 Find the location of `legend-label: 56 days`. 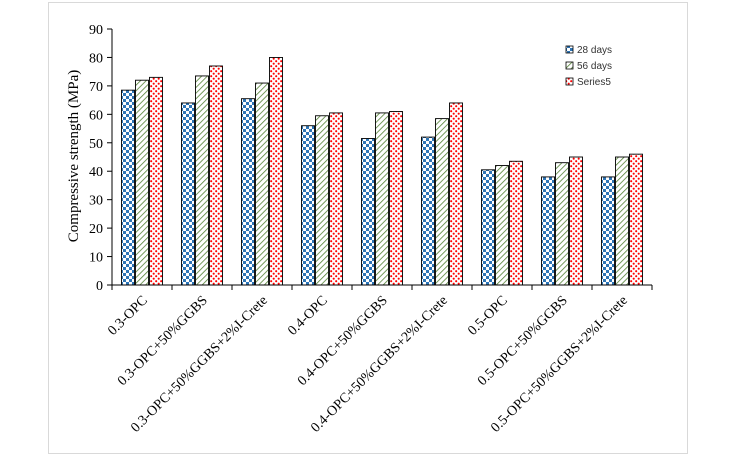

legend-label: 56 days is located at coordinates (594, 66).